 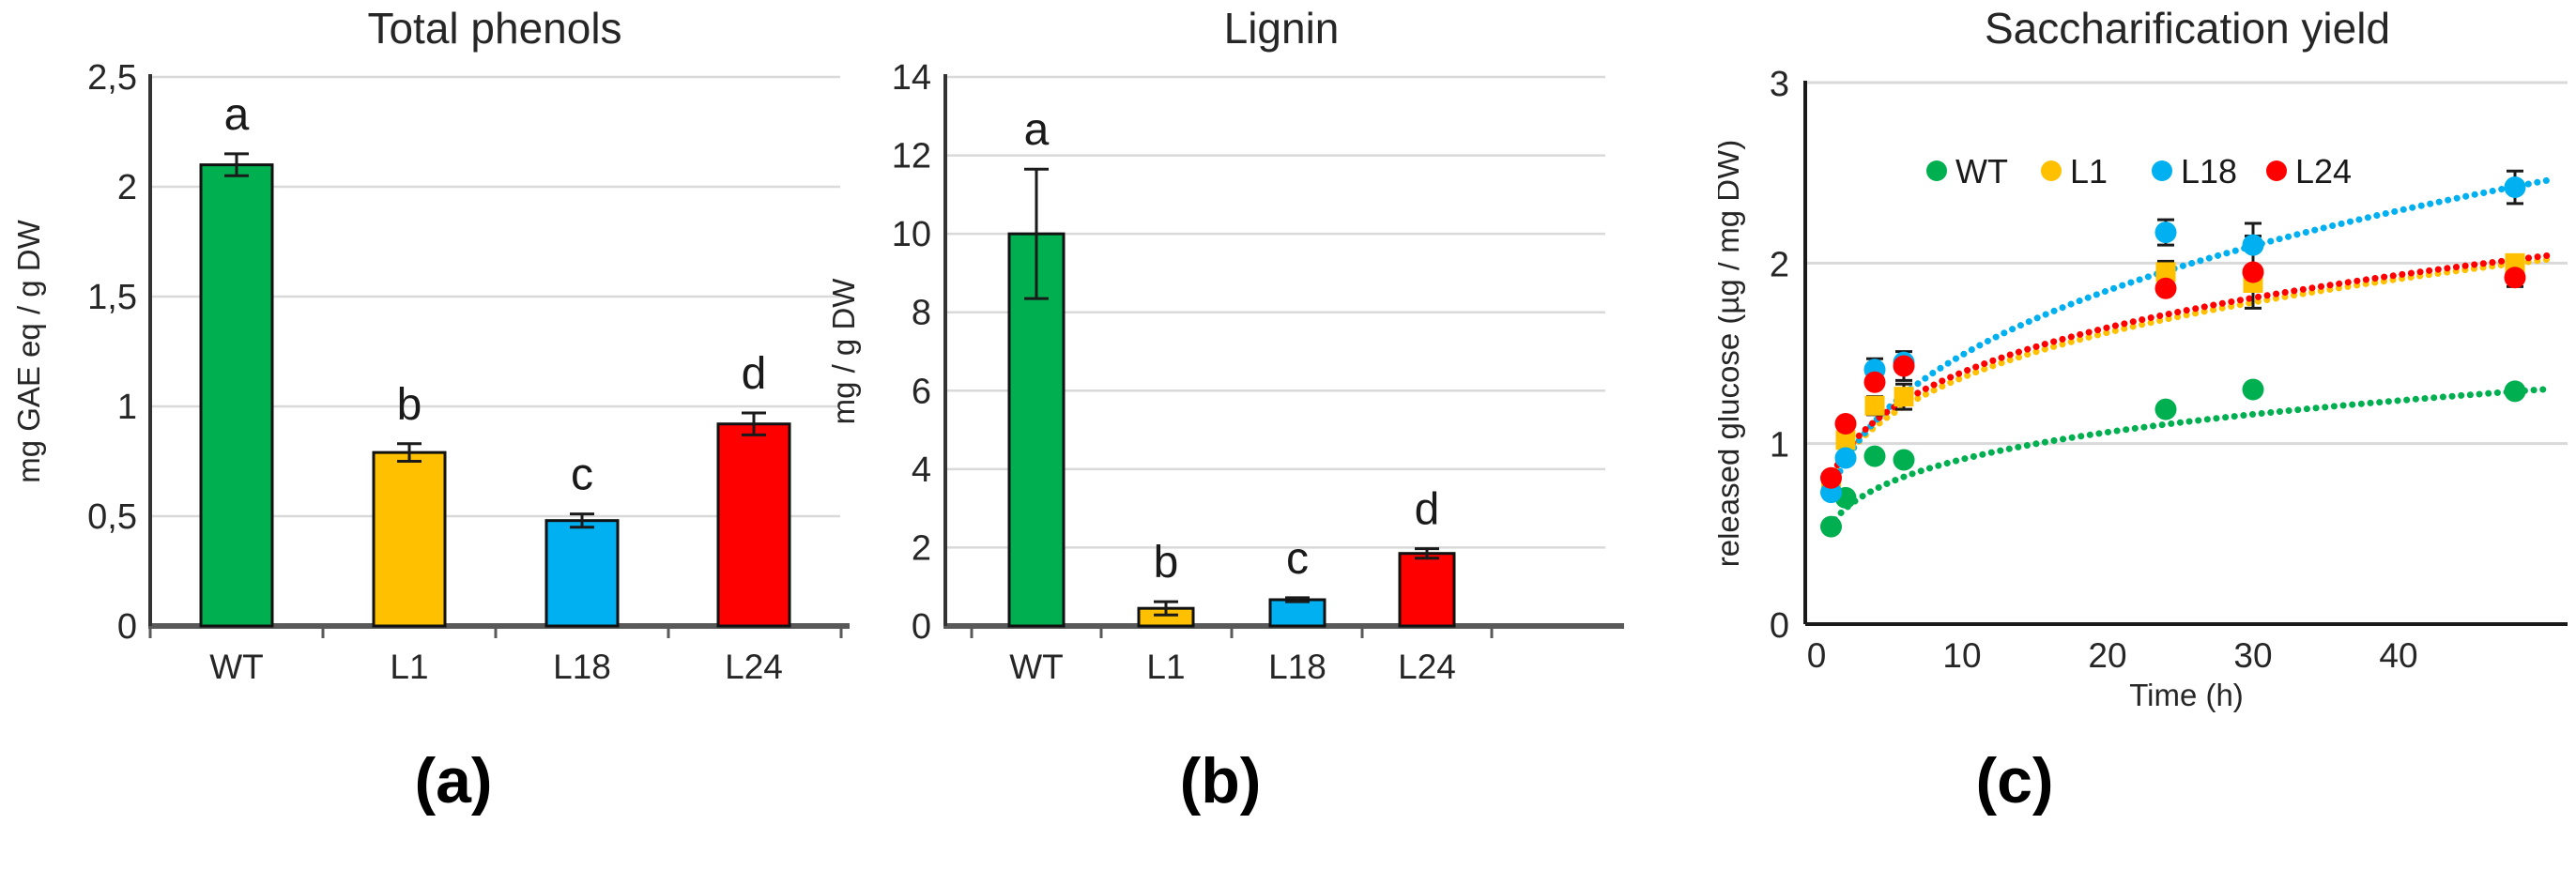 I want to click on svg-text: Time (h), so click(x=2186, y=695).